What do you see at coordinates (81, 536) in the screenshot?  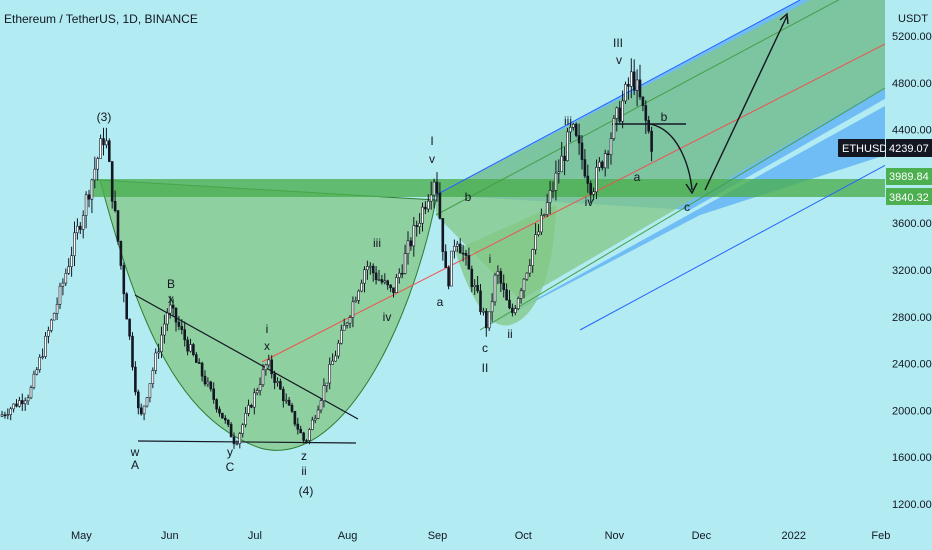 I see `time-tick-label: May` at bounding box center [81, 536].